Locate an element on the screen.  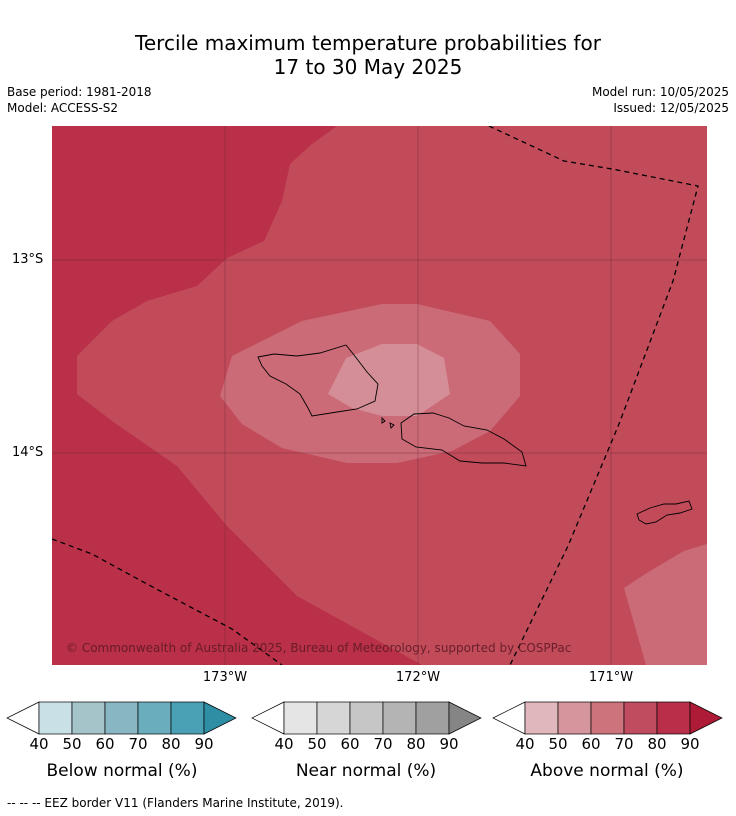
island-outlines is located at coordinates (475, 434).